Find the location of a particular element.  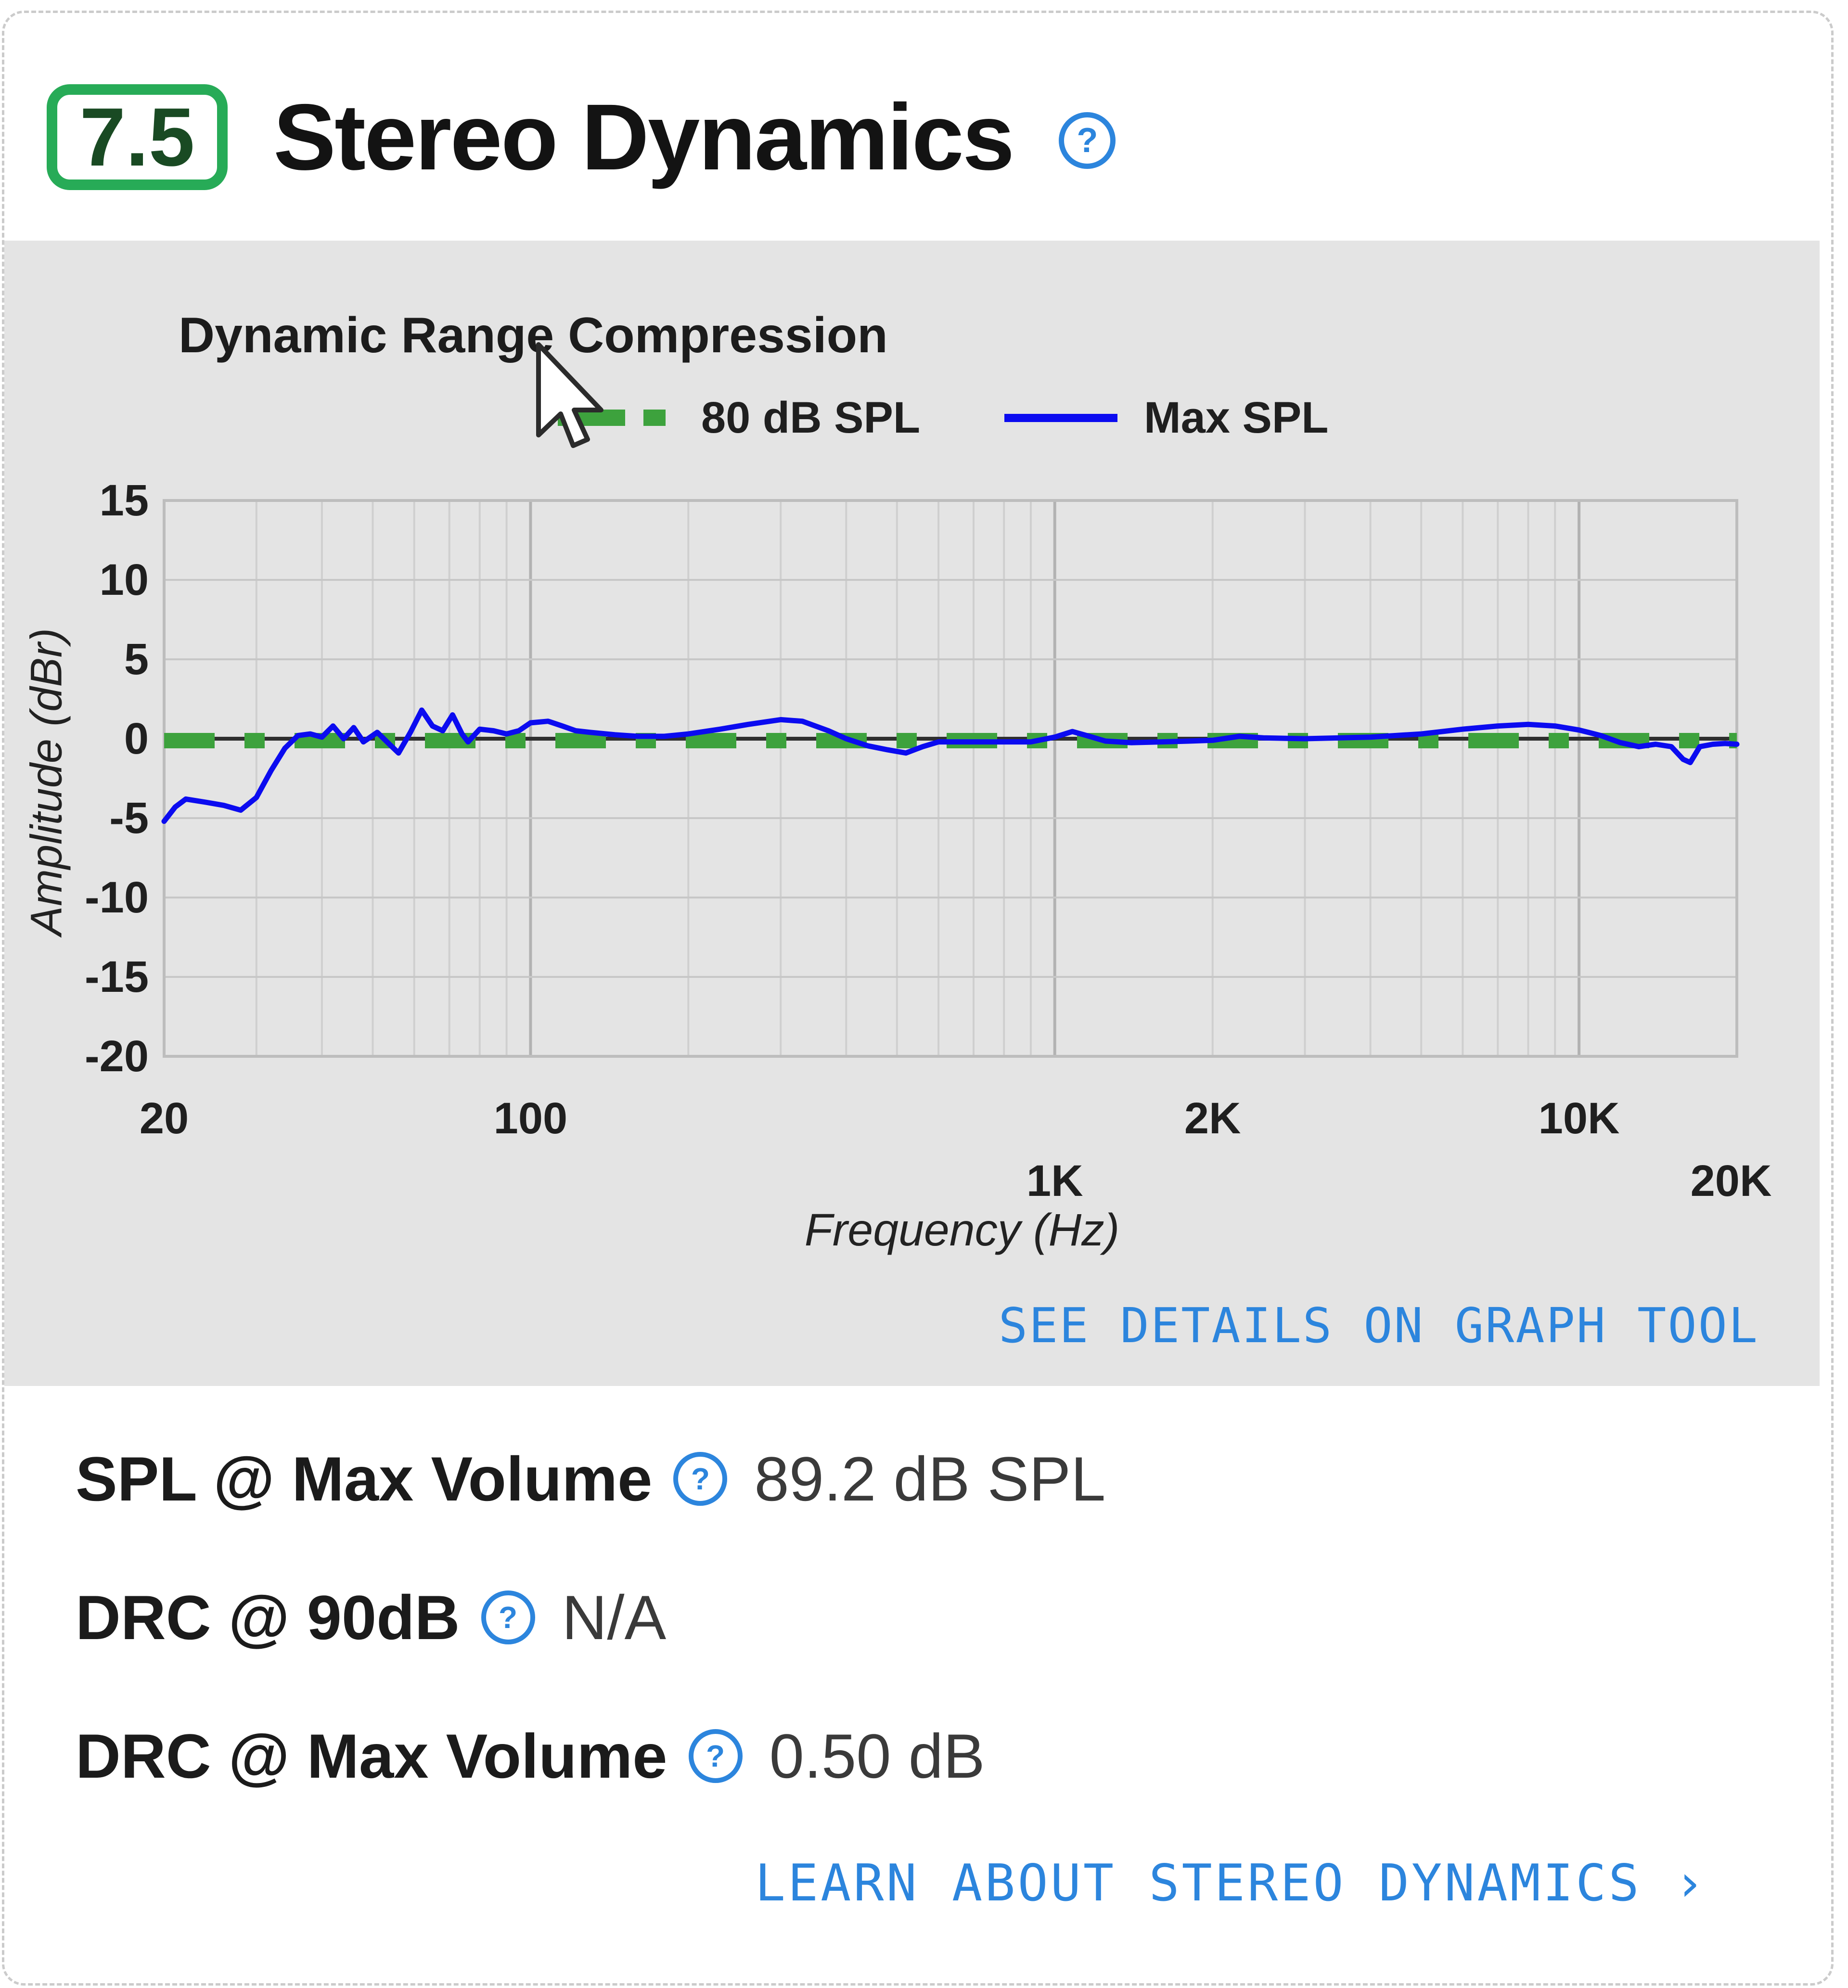

section-header: 7.5 Stereo Dynamics ? is located at coordinates (917, 101).